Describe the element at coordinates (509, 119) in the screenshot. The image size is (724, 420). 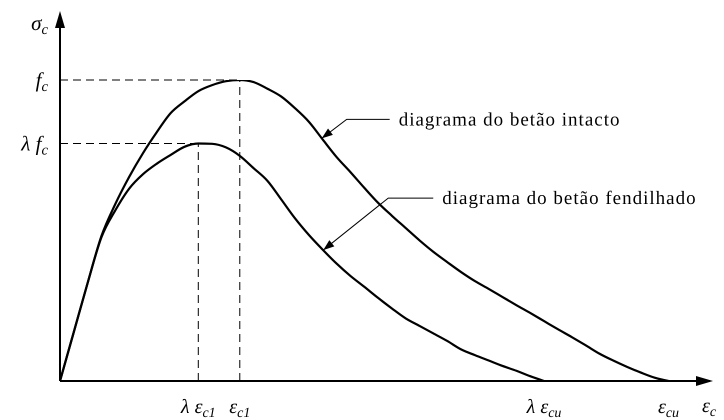
I see `annotation: diagrama do betão intacto` at that location.